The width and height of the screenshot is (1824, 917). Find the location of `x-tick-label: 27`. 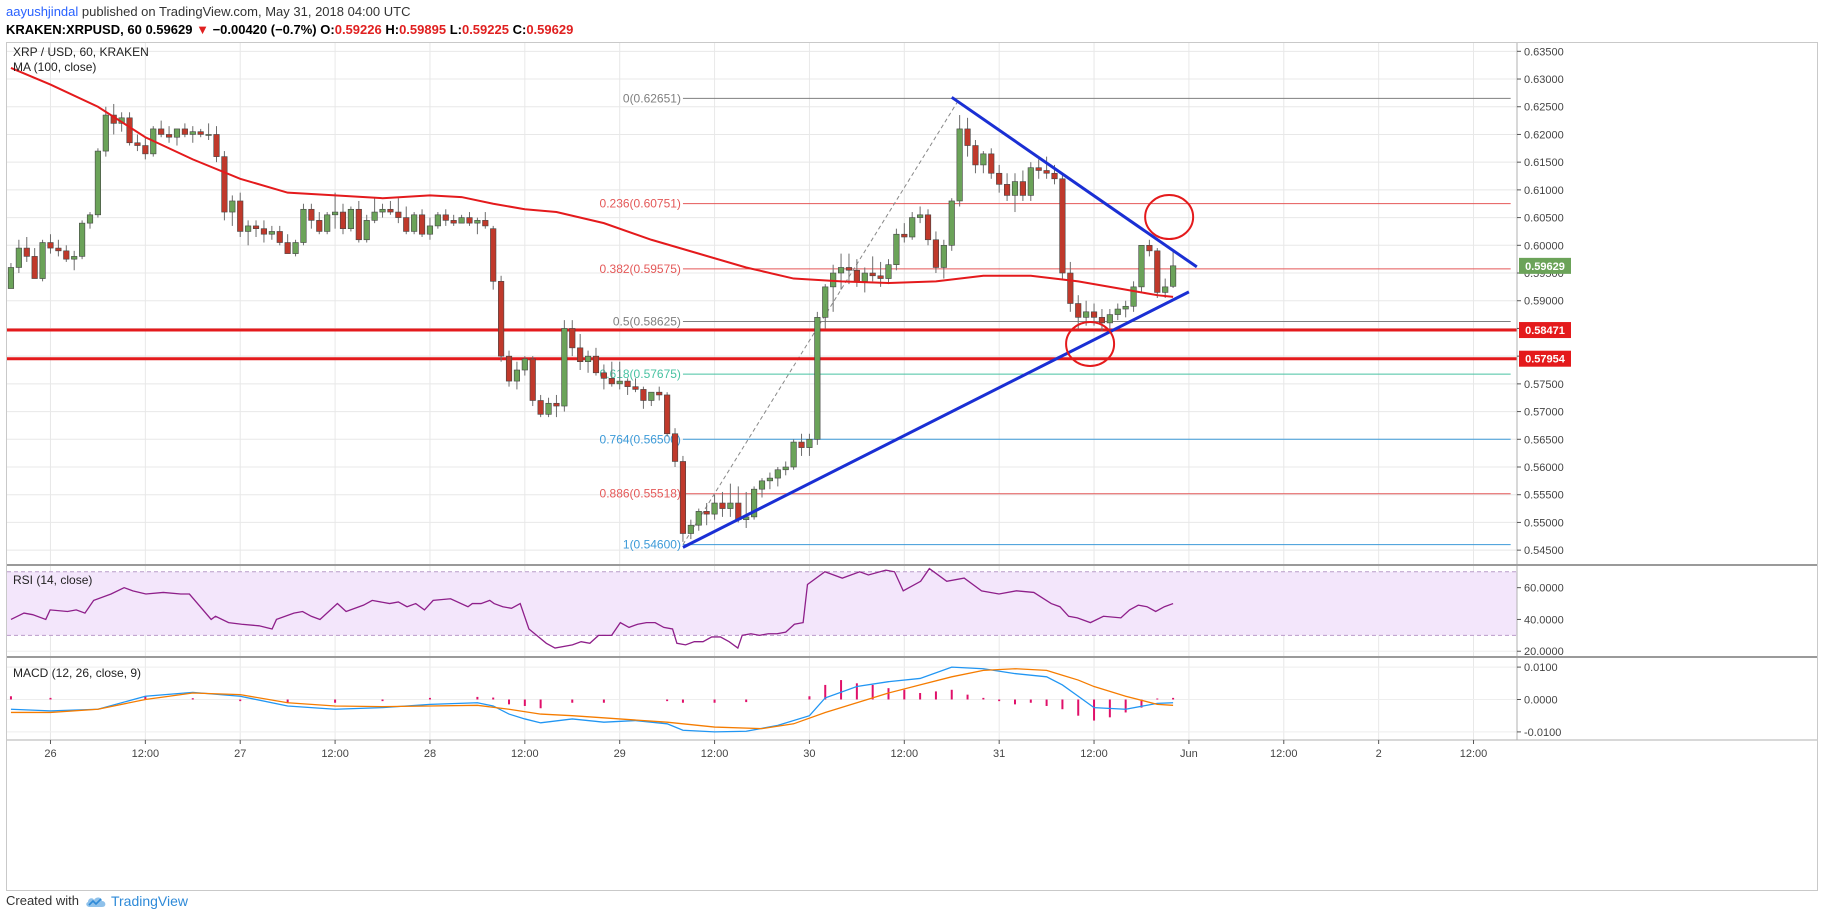

x-tick-label: 27 is located at coordinates (240, 754).